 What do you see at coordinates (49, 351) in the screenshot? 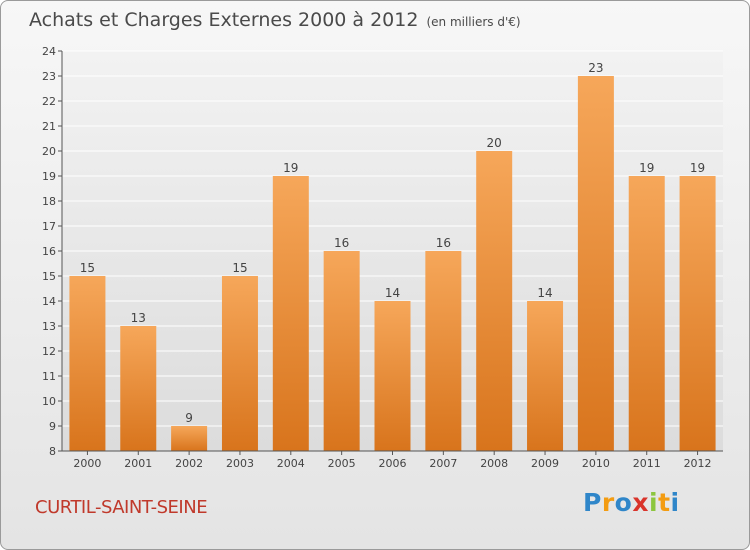
I see `y-tick-label: 12` at bounding box center [49, 351].